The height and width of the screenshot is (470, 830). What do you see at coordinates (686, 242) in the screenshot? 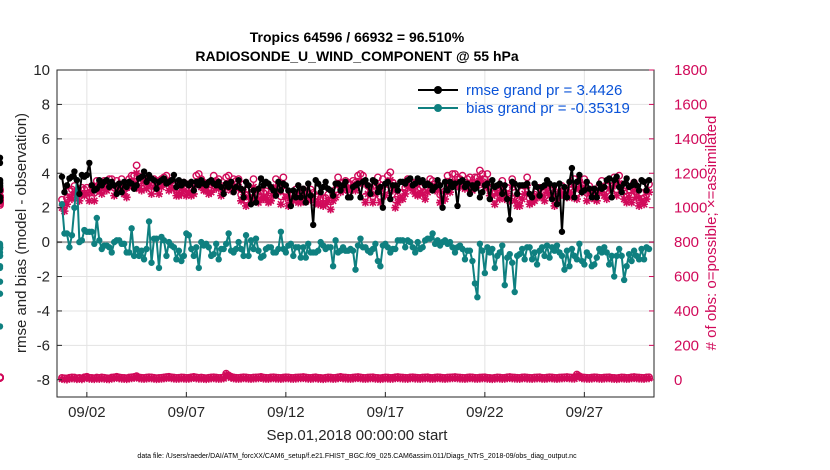
I see `y2-tick-label: 800` at bounding box center [686, 242].